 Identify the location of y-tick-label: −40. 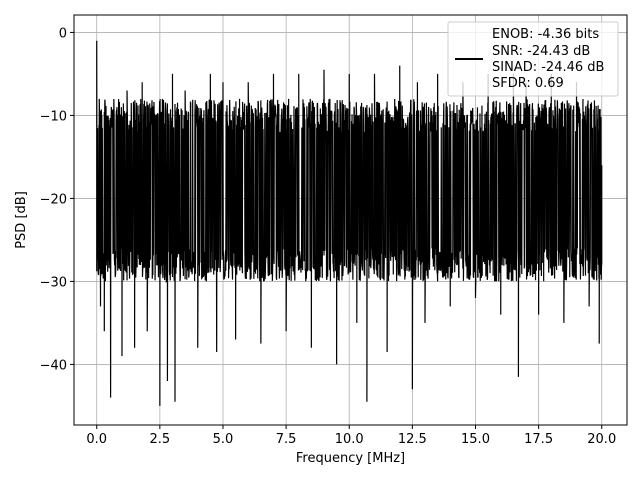
(53, 365).